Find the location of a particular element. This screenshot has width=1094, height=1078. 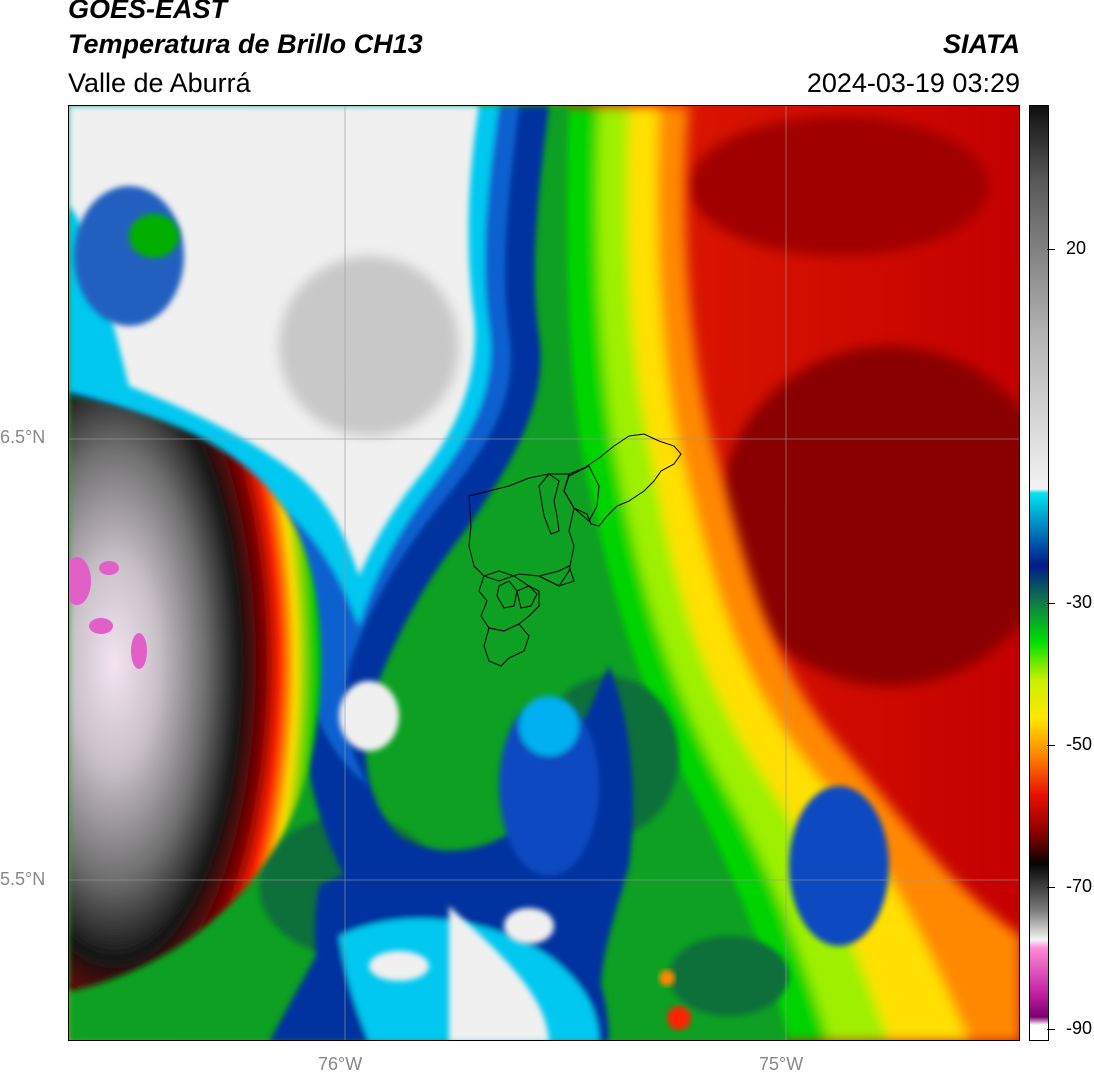

colorbar-label-minus30: -30 is located at coordinates (1079, 602).